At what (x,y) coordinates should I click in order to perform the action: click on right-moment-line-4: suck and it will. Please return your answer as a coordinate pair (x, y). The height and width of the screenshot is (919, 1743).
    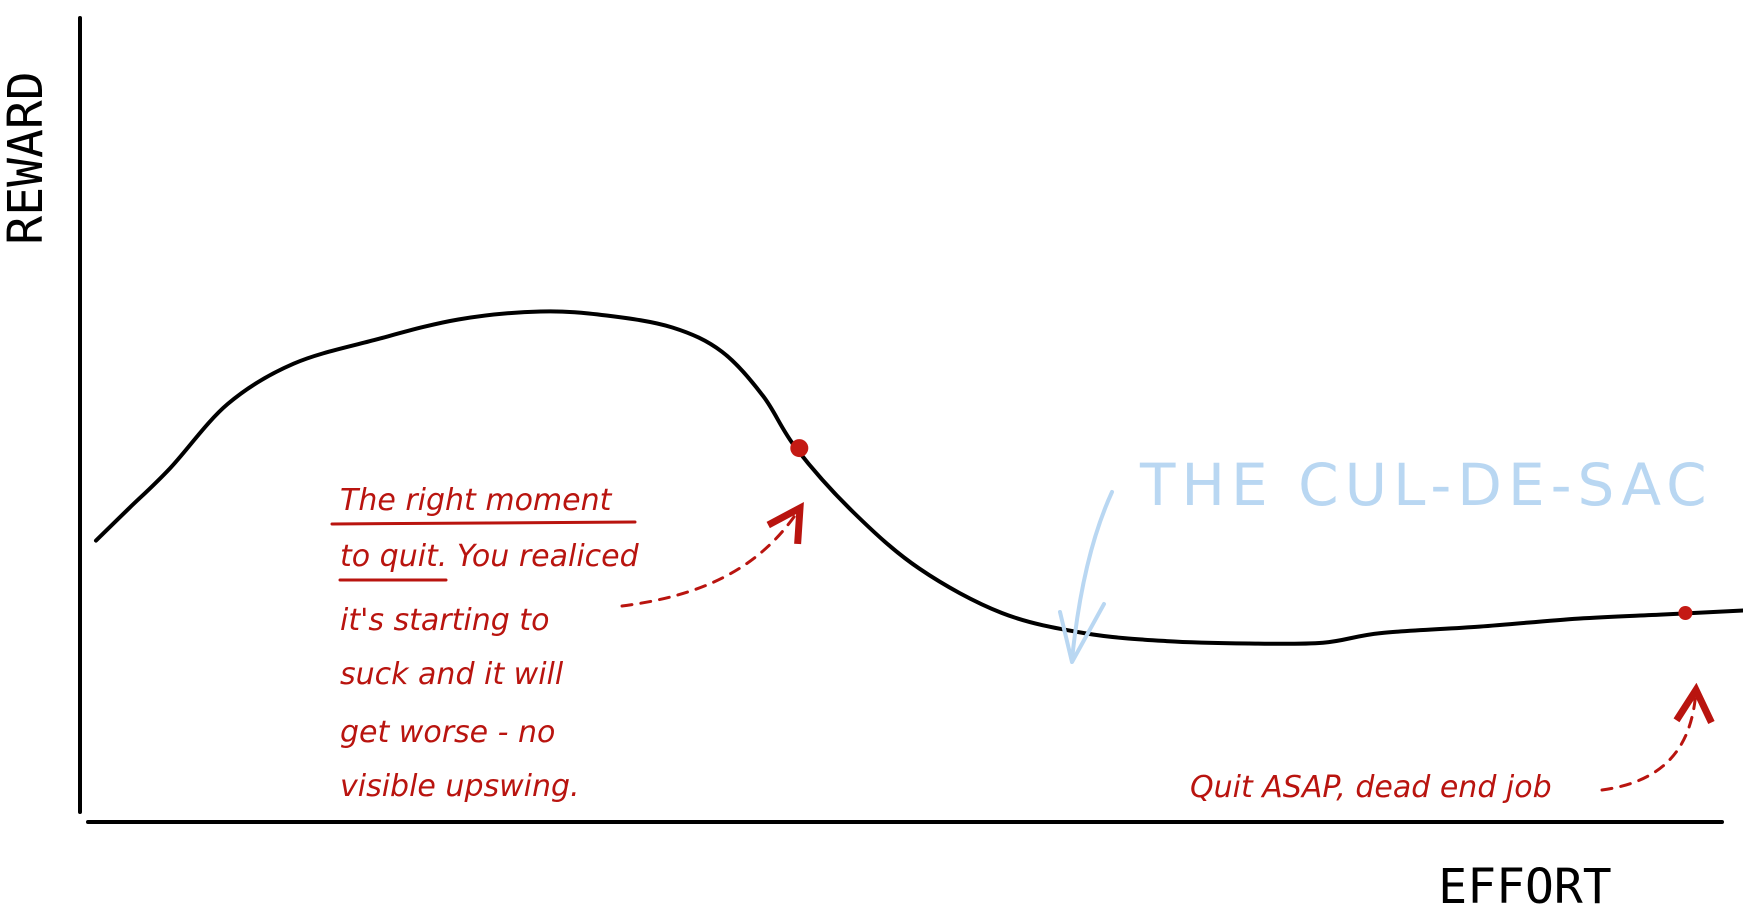
    Looking at the image, I should click on (452, 674).